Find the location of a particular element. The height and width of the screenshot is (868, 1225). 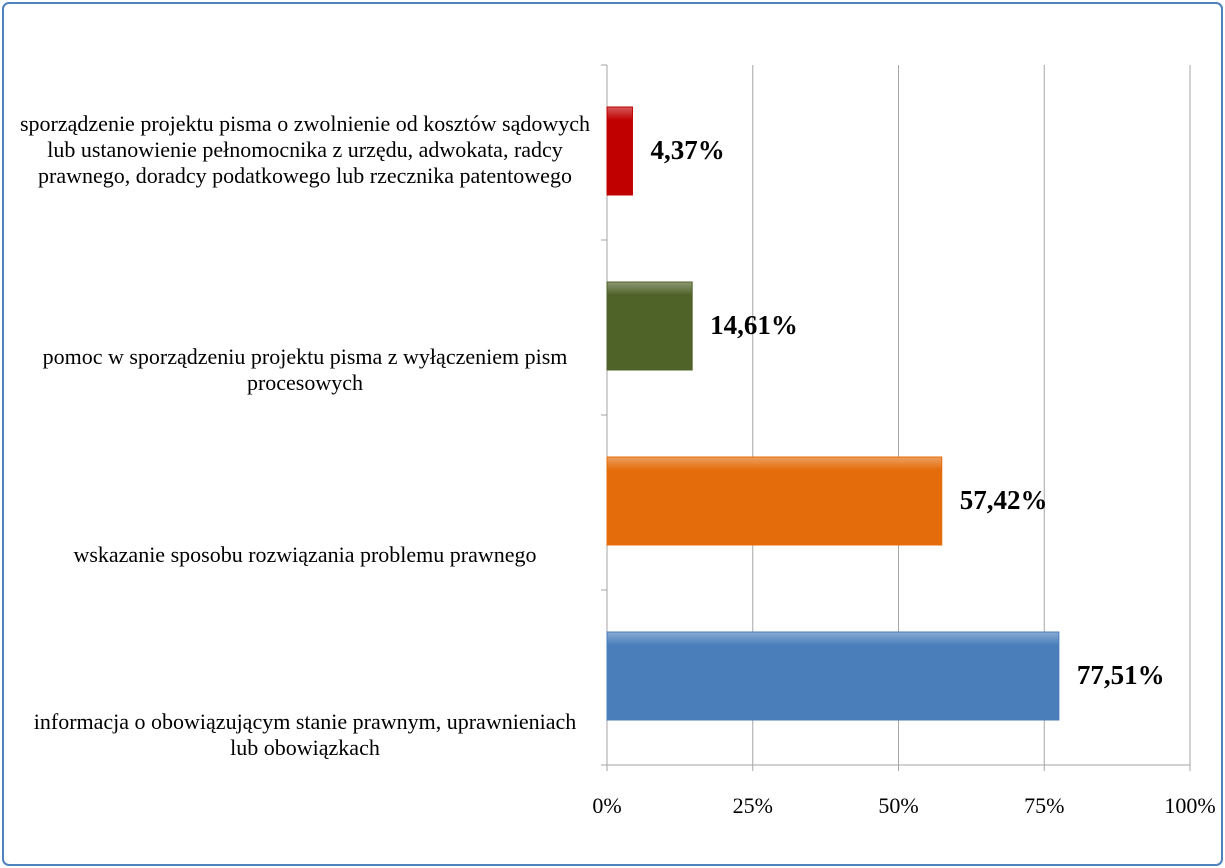

value-label: 57,42% is located at coordinates (1004, 500).